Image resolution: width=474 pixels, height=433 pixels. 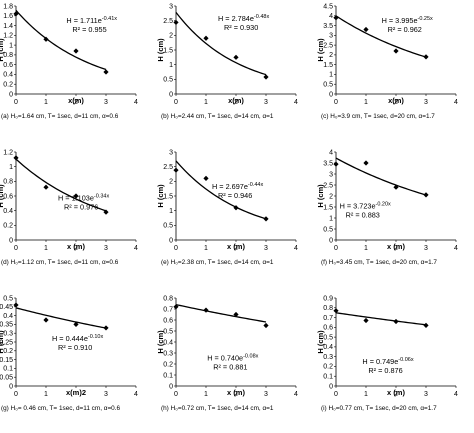 I want to click on trend-equation-base: H = 1.103e, so click(x=76, y=197).